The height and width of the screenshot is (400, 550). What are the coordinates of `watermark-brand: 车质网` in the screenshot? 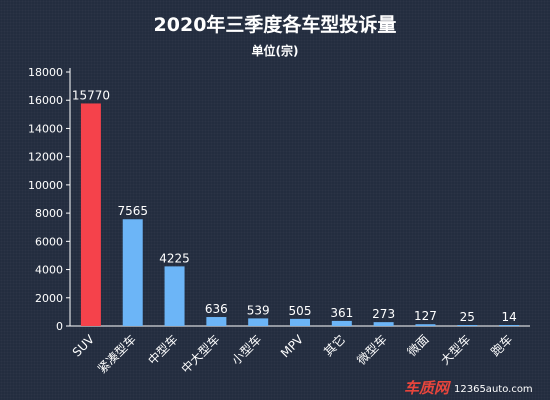 It's located at (428, 388).